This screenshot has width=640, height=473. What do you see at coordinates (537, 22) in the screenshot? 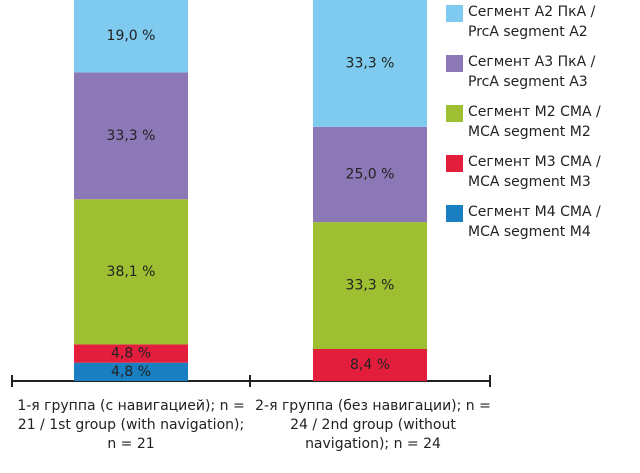
I see `legend-entry: Сегмент А2 ПкА / PrcA segment A2` at bounding box center [537, 22].